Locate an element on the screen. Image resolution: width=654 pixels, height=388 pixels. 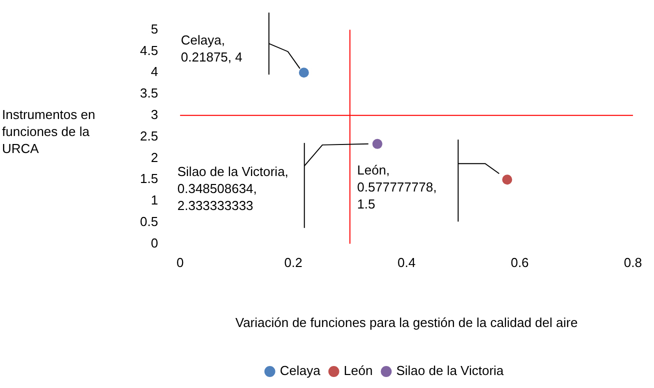
y-tick-label: 3.5 is located at coordinates (149, 93).